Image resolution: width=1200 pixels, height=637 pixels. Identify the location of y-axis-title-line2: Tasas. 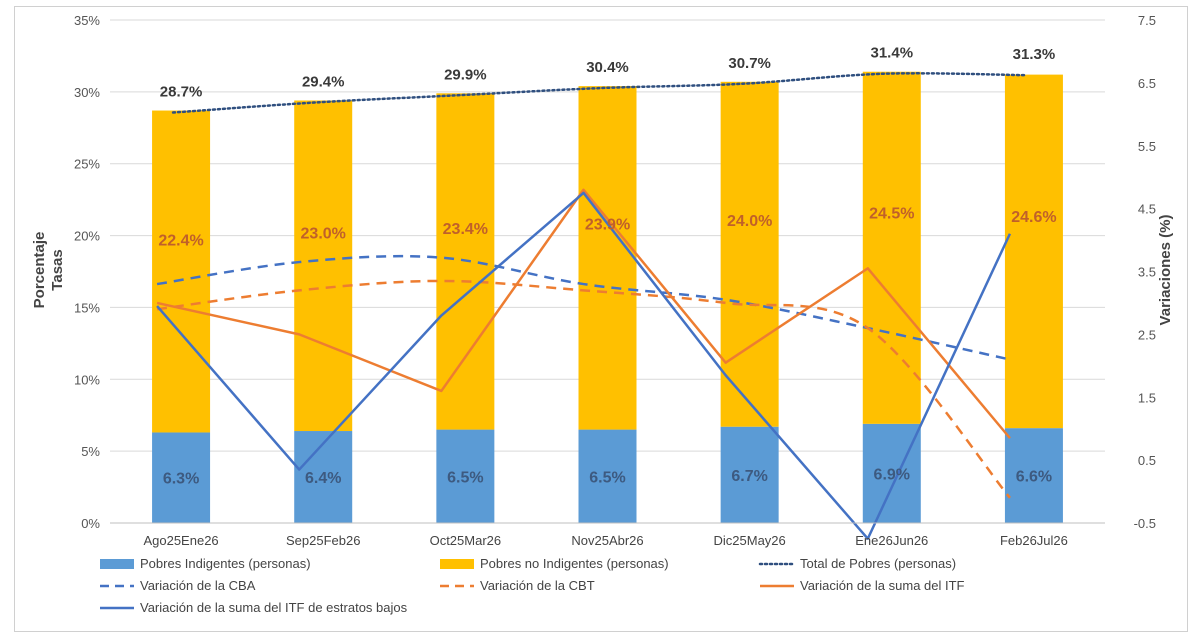
(57, 269).